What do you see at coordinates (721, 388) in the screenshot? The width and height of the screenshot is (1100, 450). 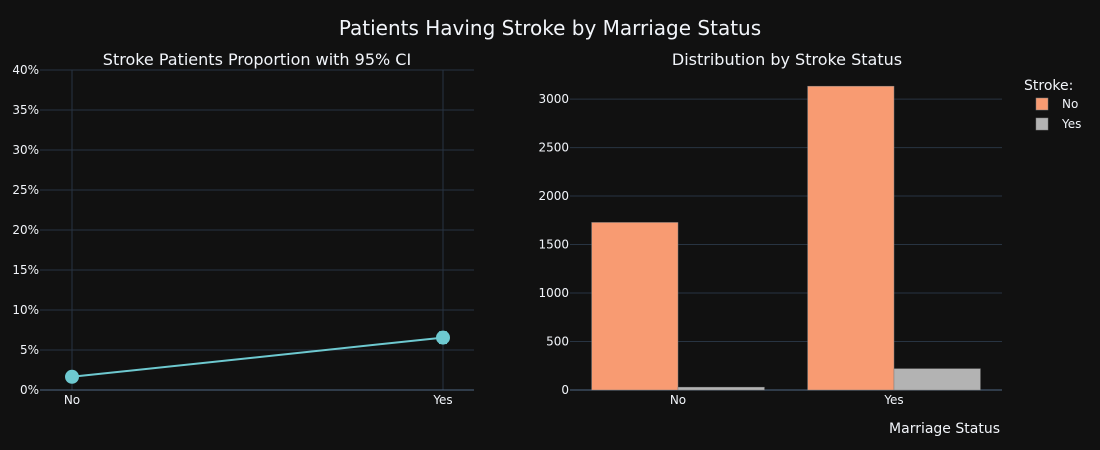 I see `bar-yes-no` at bounding box center [721, 388].